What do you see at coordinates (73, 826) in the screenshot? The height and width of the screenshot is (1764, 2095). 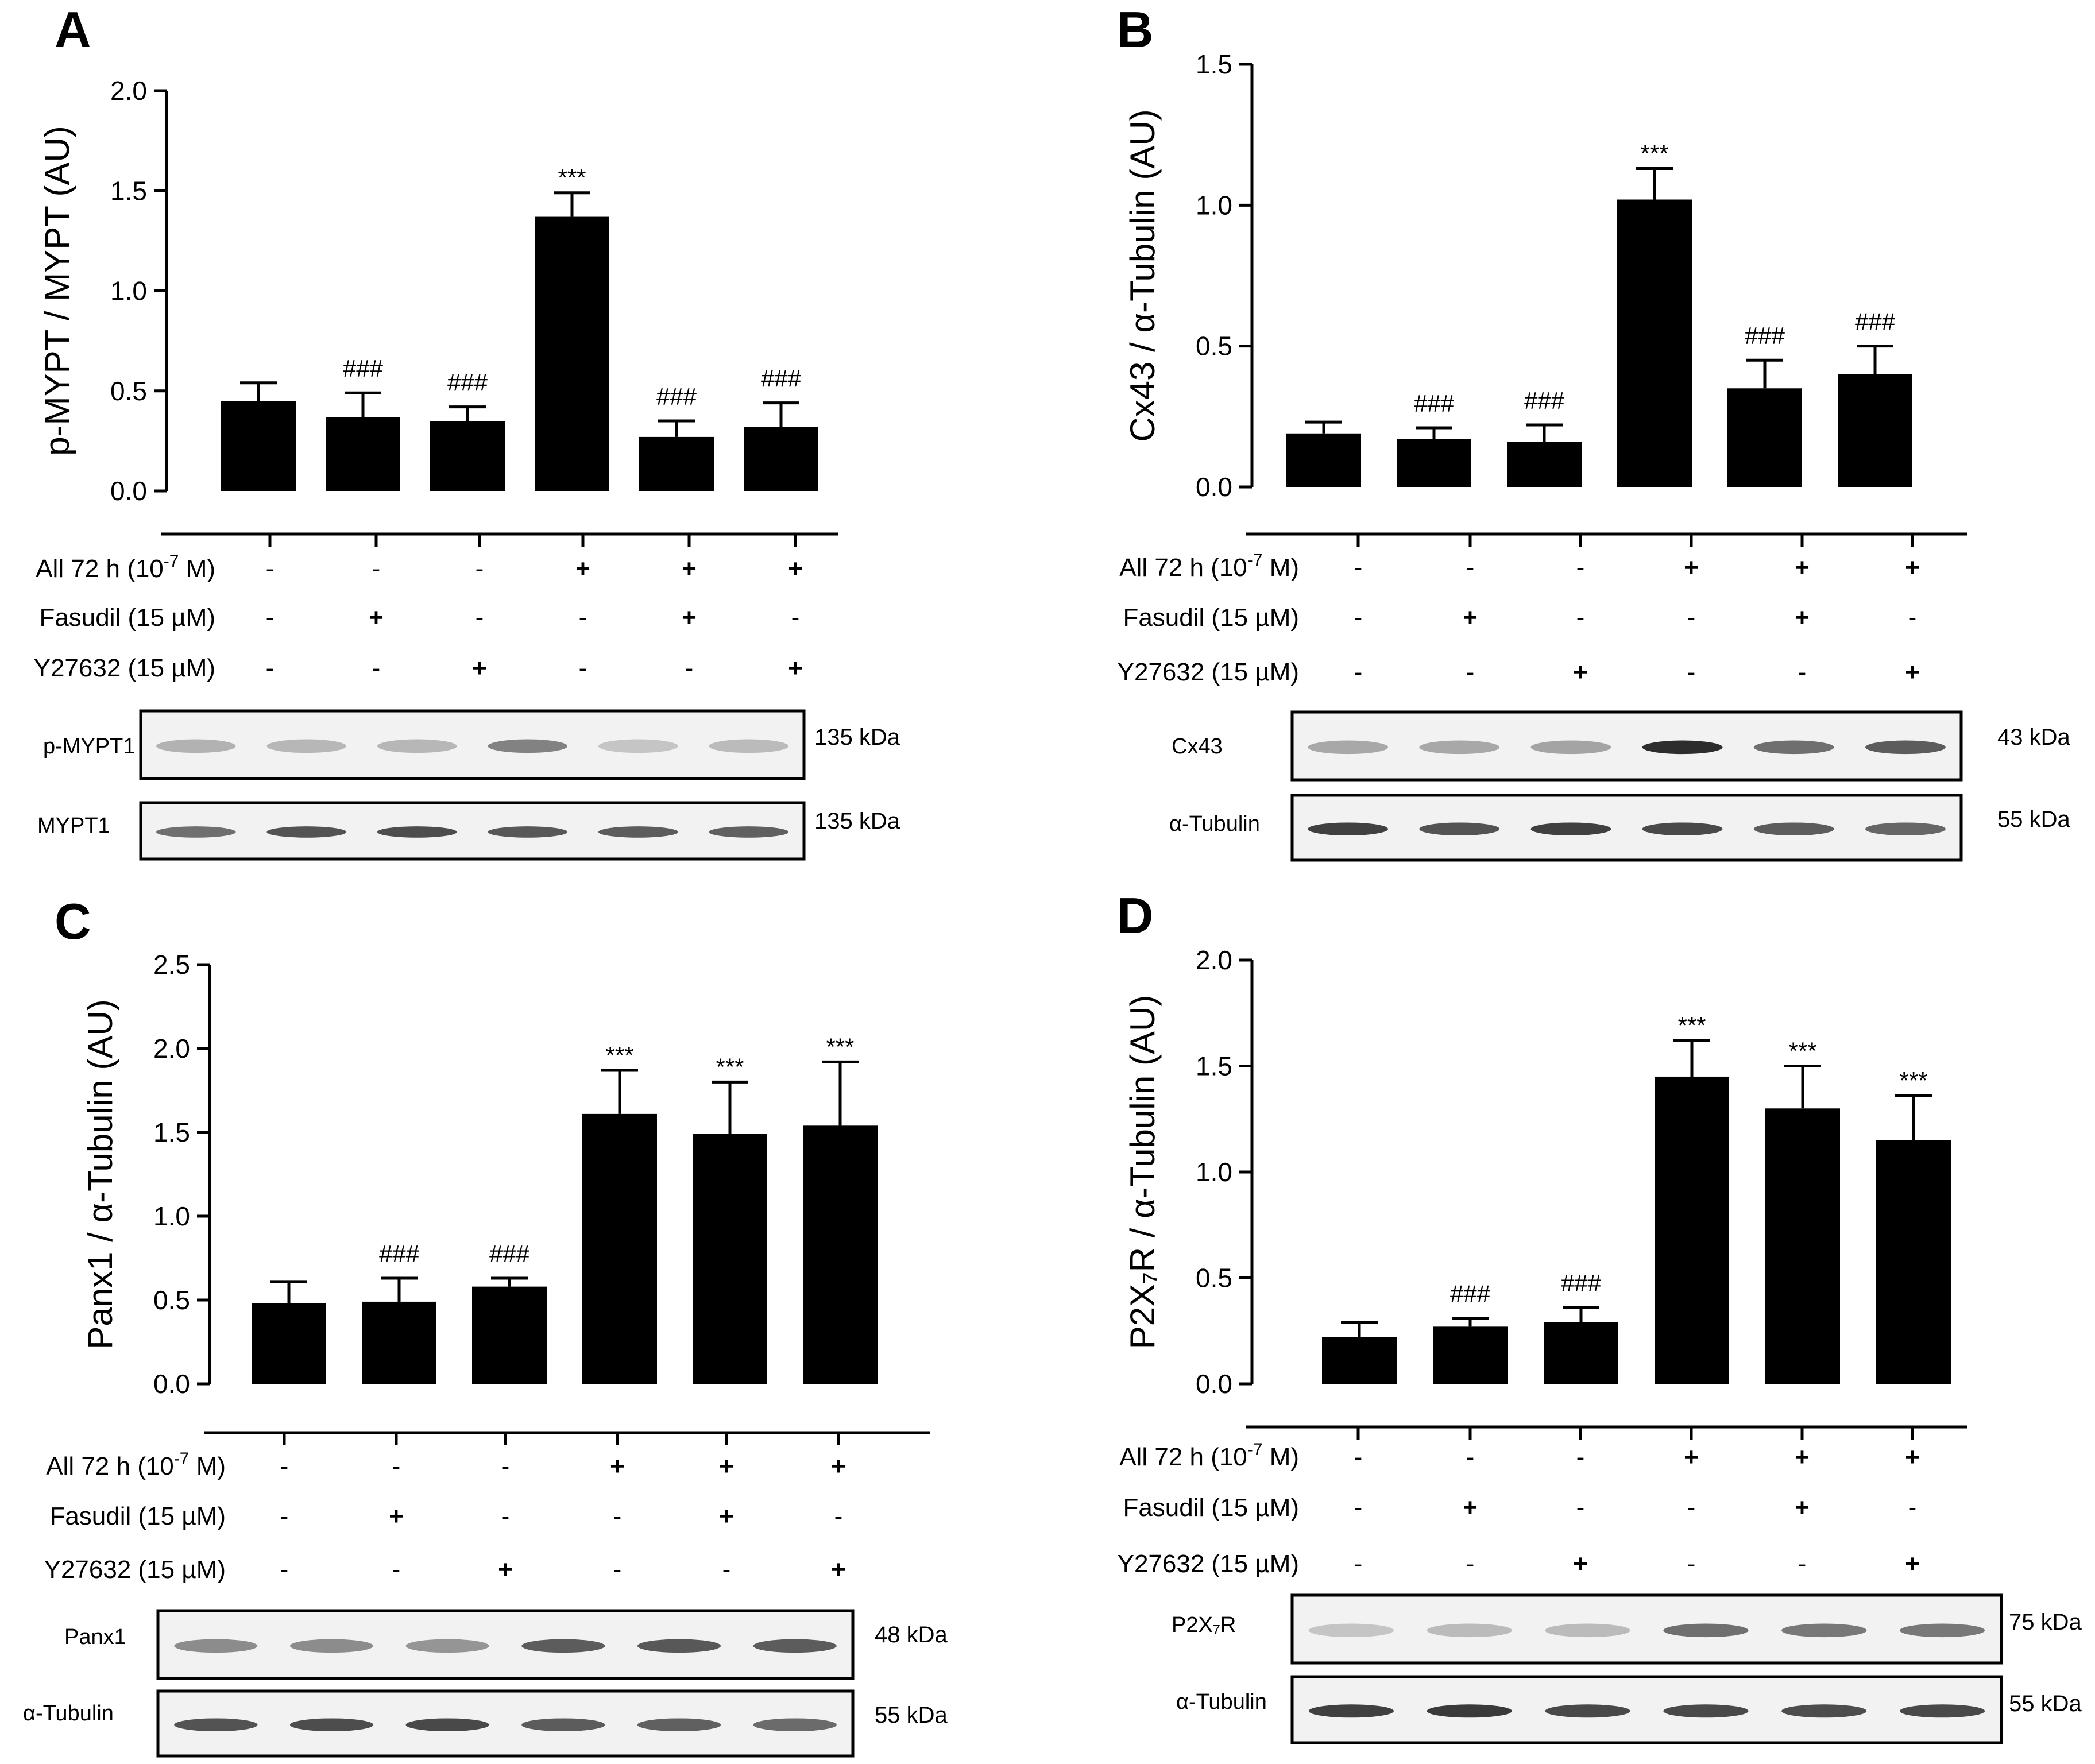 I see `blot-label: MYPT1` at bounding box center [73, 826].